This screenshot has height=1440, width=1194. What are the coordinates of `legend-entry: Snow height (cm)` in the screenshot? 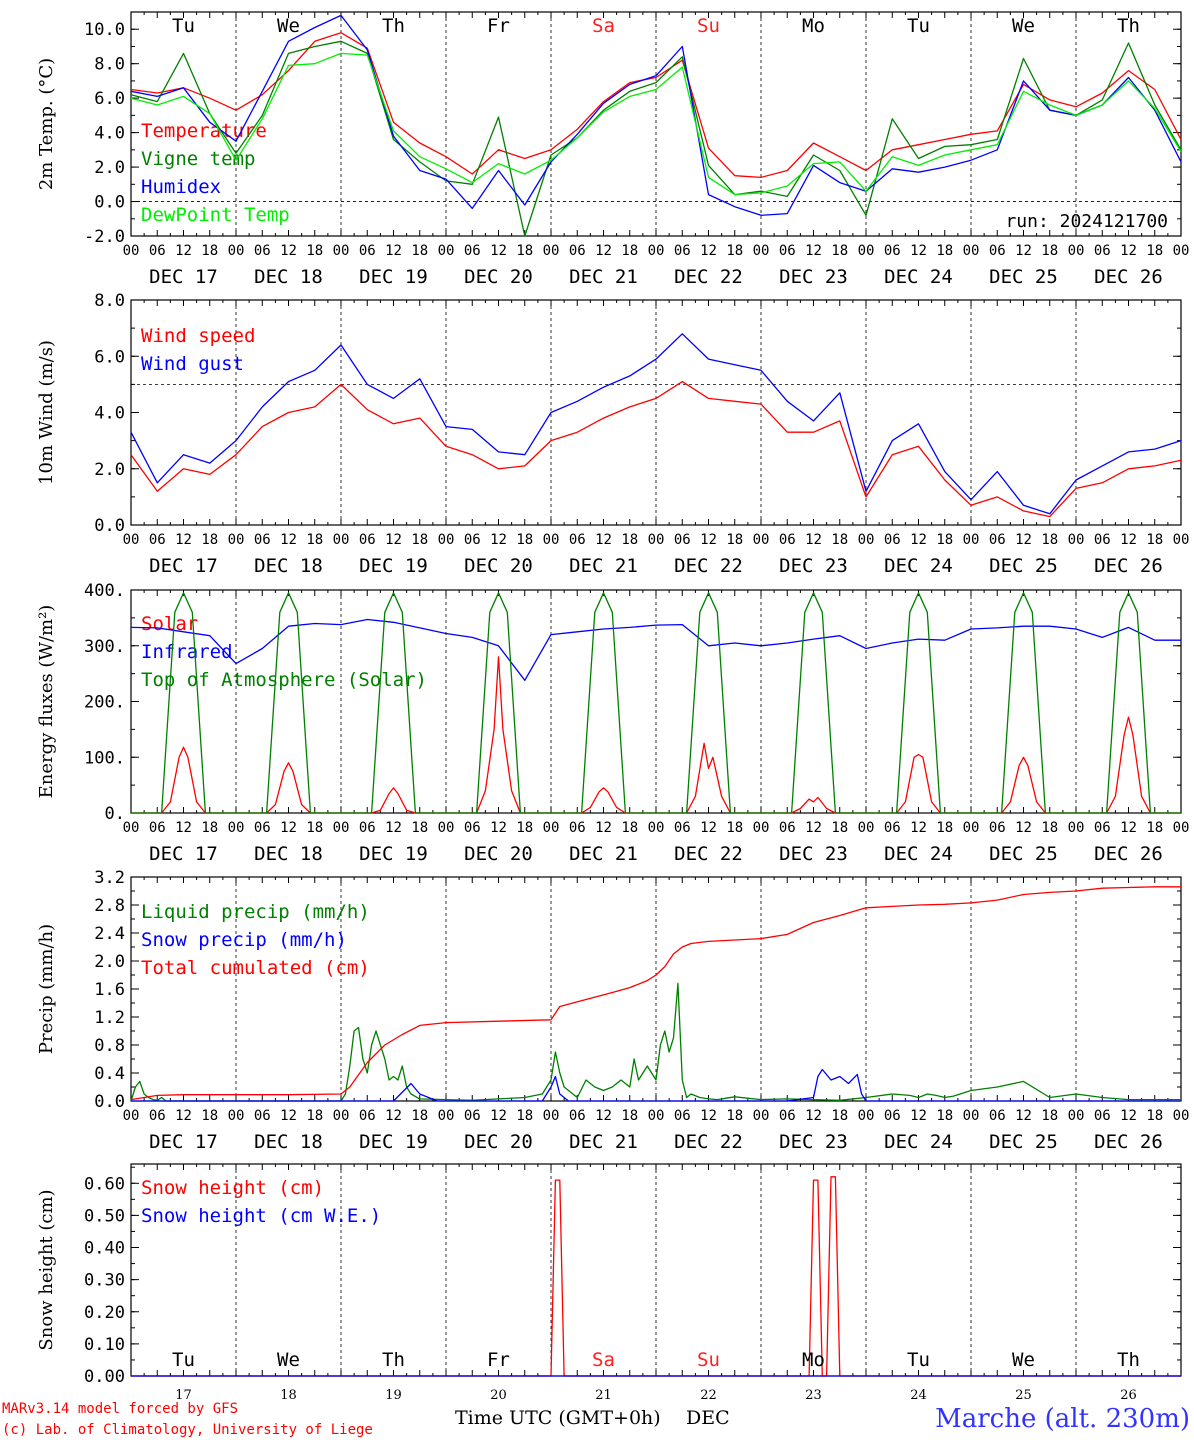 It's located at (232, 1188).